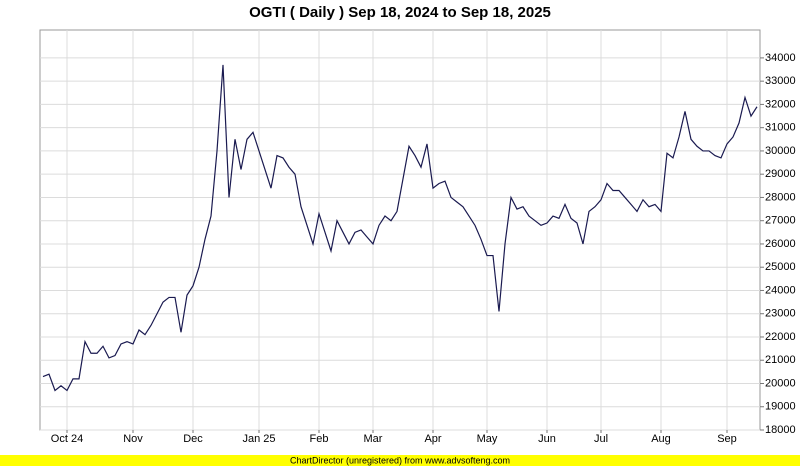 This screenshot has height=466, width=800. Describe the element at coordinates (67, 439) in the screenshot. I see `x-tick-label: Oct 24` at that location.